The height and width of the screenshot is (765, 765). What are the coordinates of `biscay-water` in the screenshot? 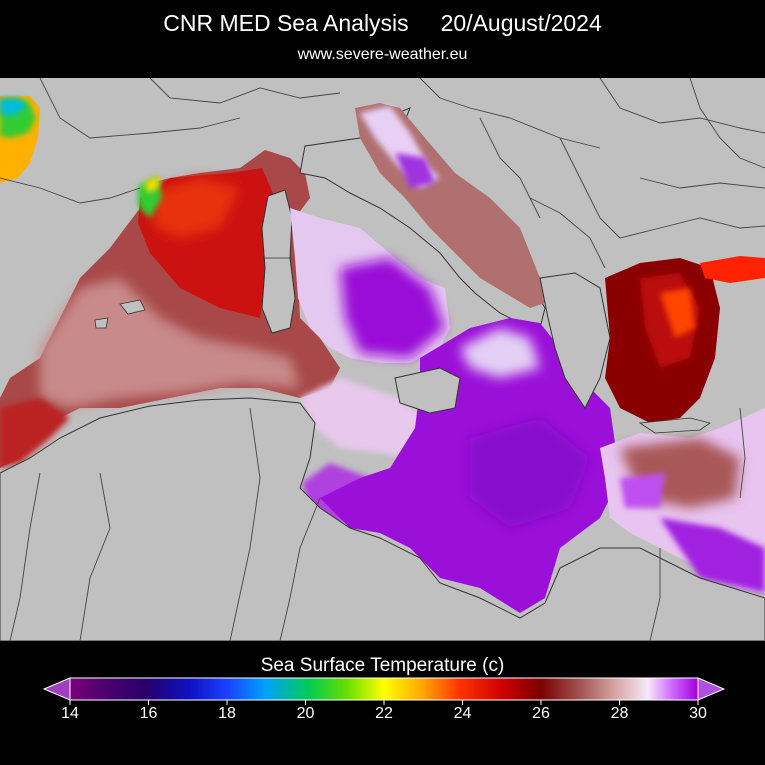 It's located at (20, 139).